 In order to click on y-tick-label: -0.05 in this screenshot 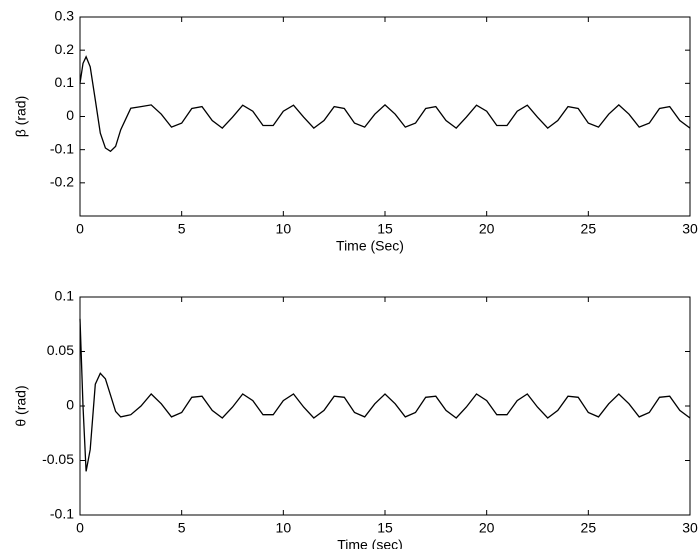, I will do `click(58, 459)`.